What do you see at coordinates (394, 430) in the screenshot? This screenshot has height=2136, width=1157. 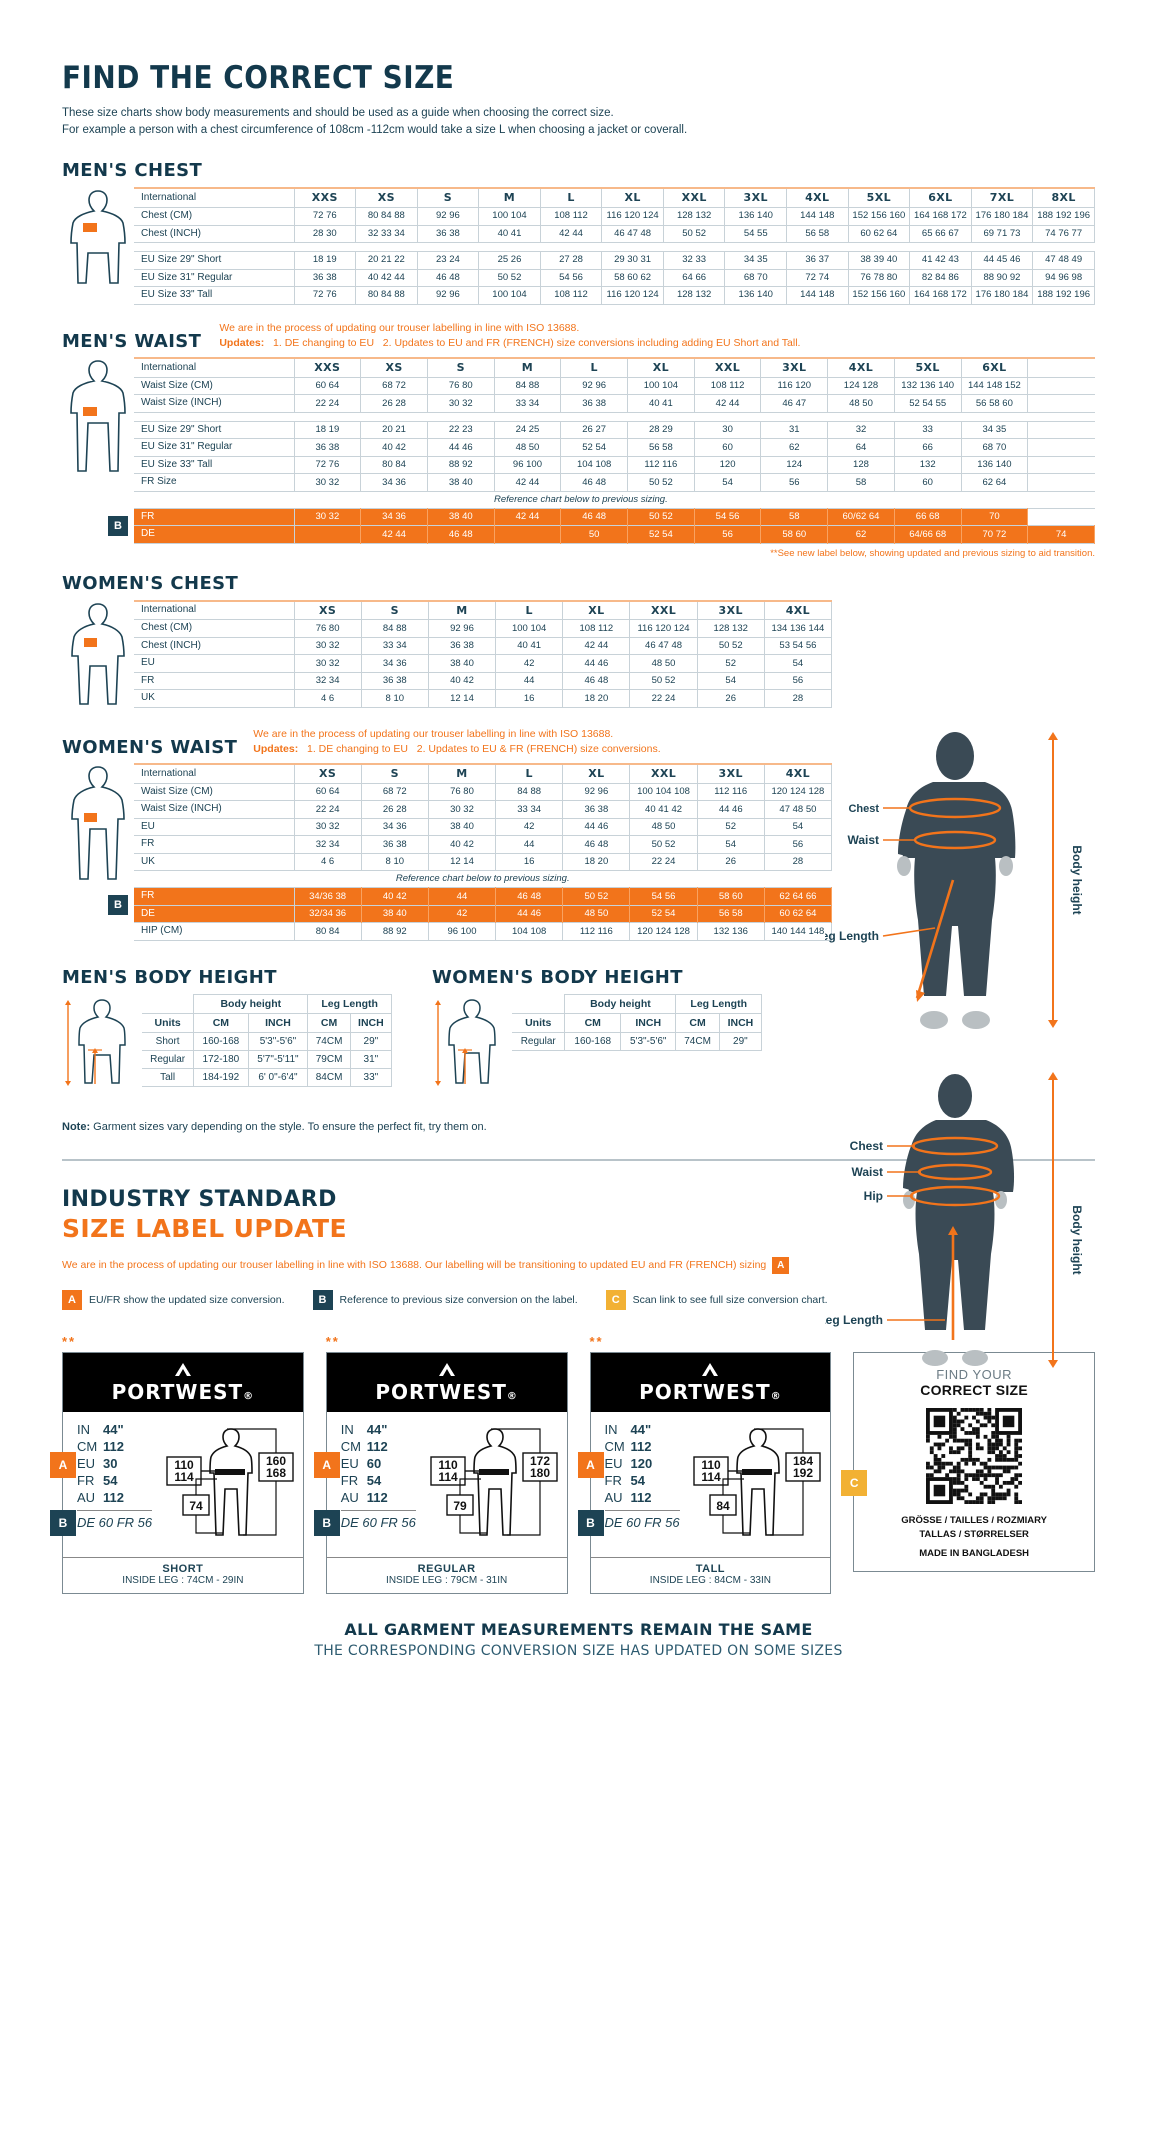 I see `table-cell: 20 21` at bounding box center [394, 430].